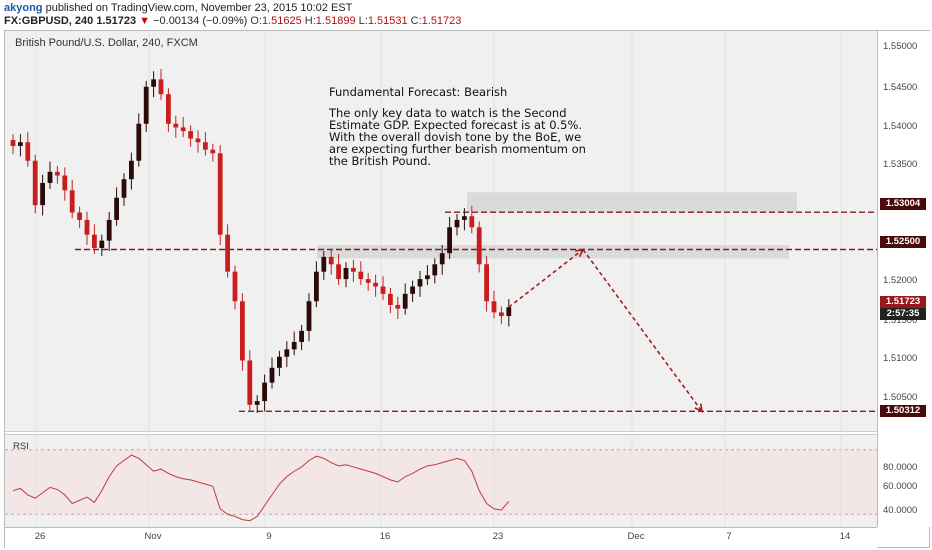  What do you see at coordinates (21, 446) in the screenshot?
I see `rsi-title: RSI` at bounding box center [21, 446].